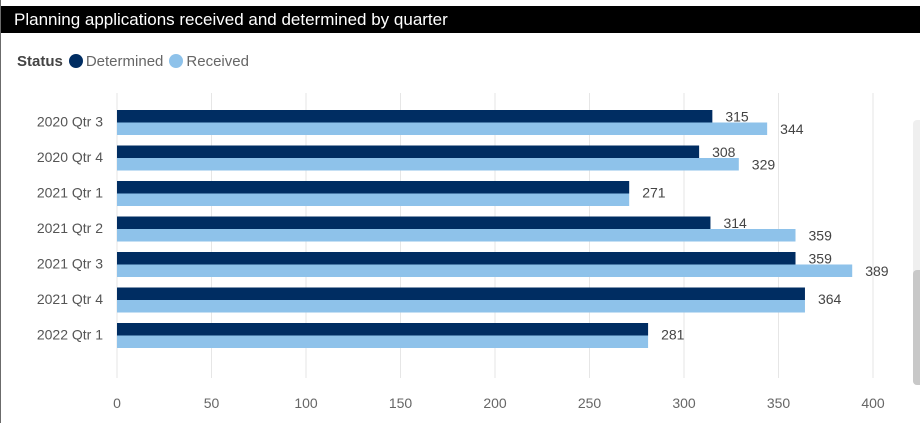 The width and height of the screenshot is (920, 423). What do you see at coordinates (401, 403) in the screenshot?
I see `x-tick-label: 150` at bounding box center [401, 403].